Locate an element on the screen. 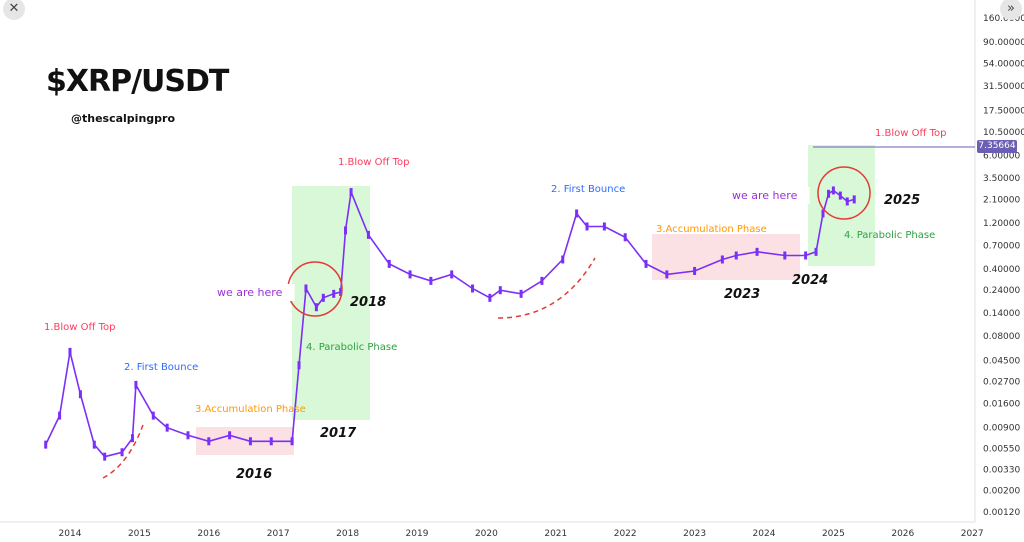  x-tick-label: 2015 is located at coordinates (139, 534).